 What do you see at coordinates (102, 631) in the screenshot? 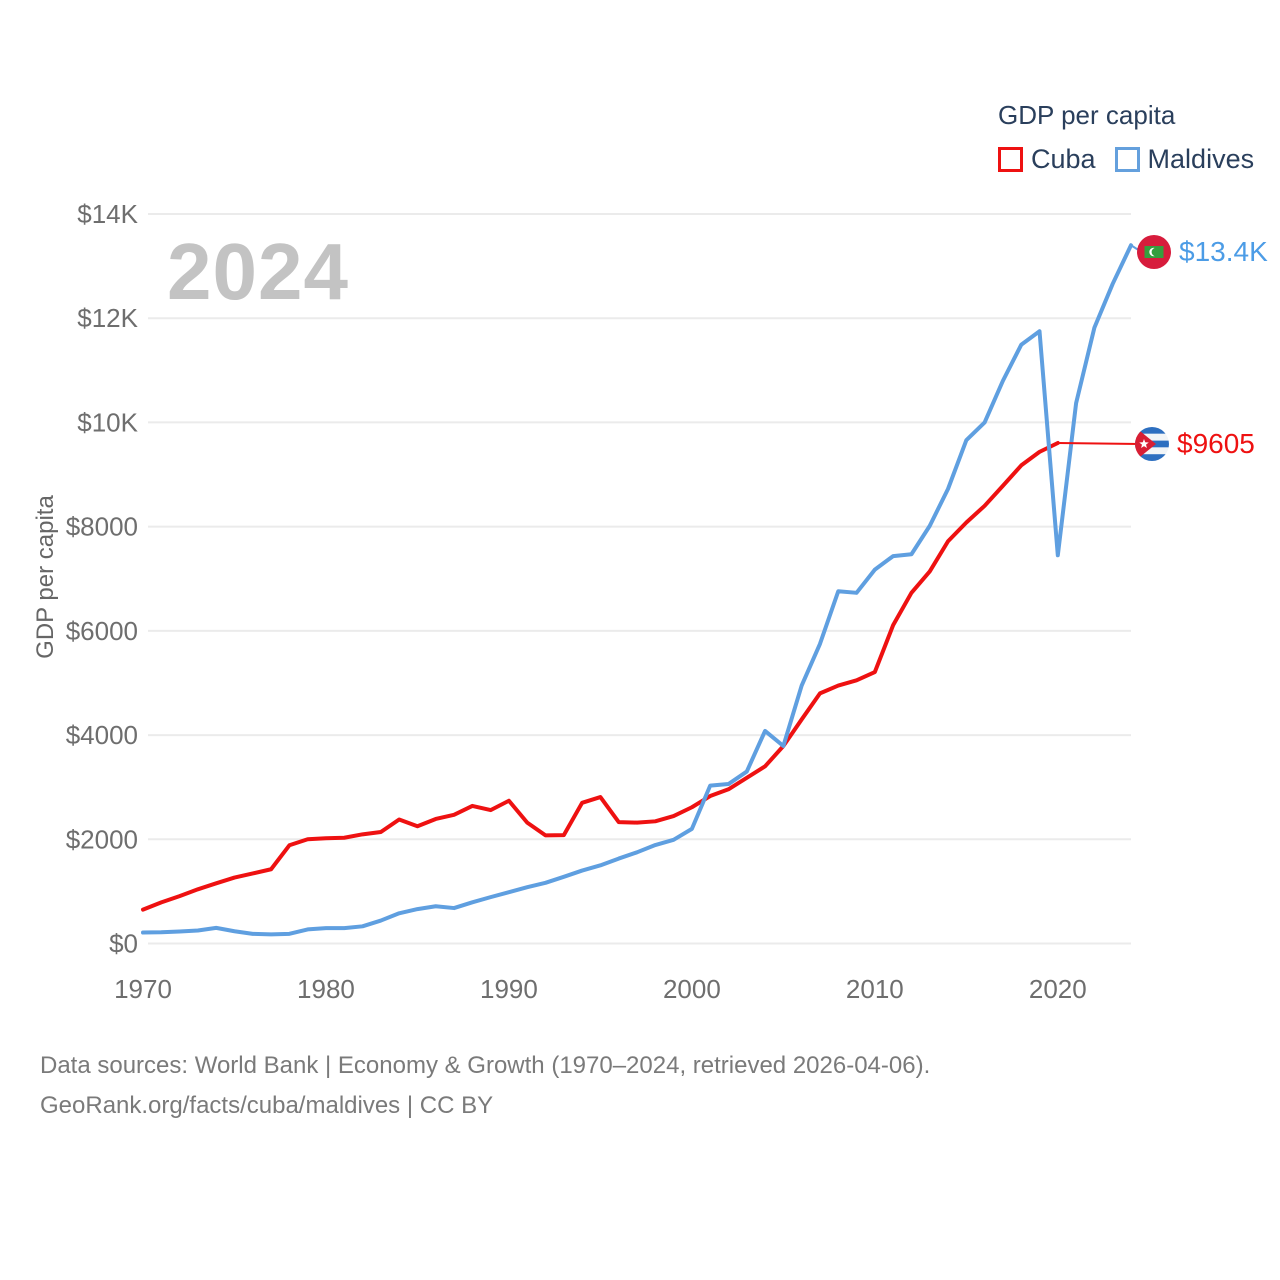
I see `y-tick-label: $6000` at bounding box center [102, 631].